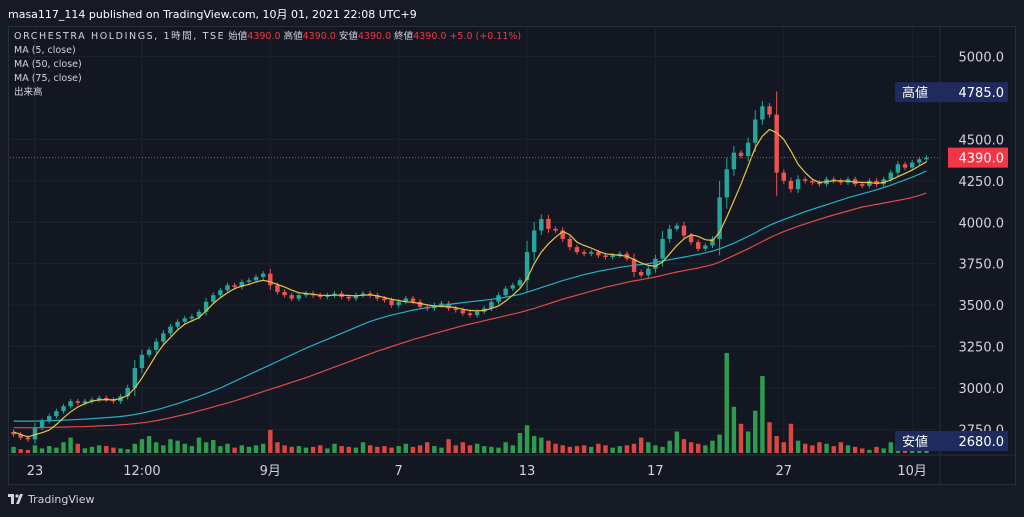  What do you see at coordinates (319, 36) in the screenshot?
I see `legend-high-value: 4390.0` at bounding box center [319, 36].